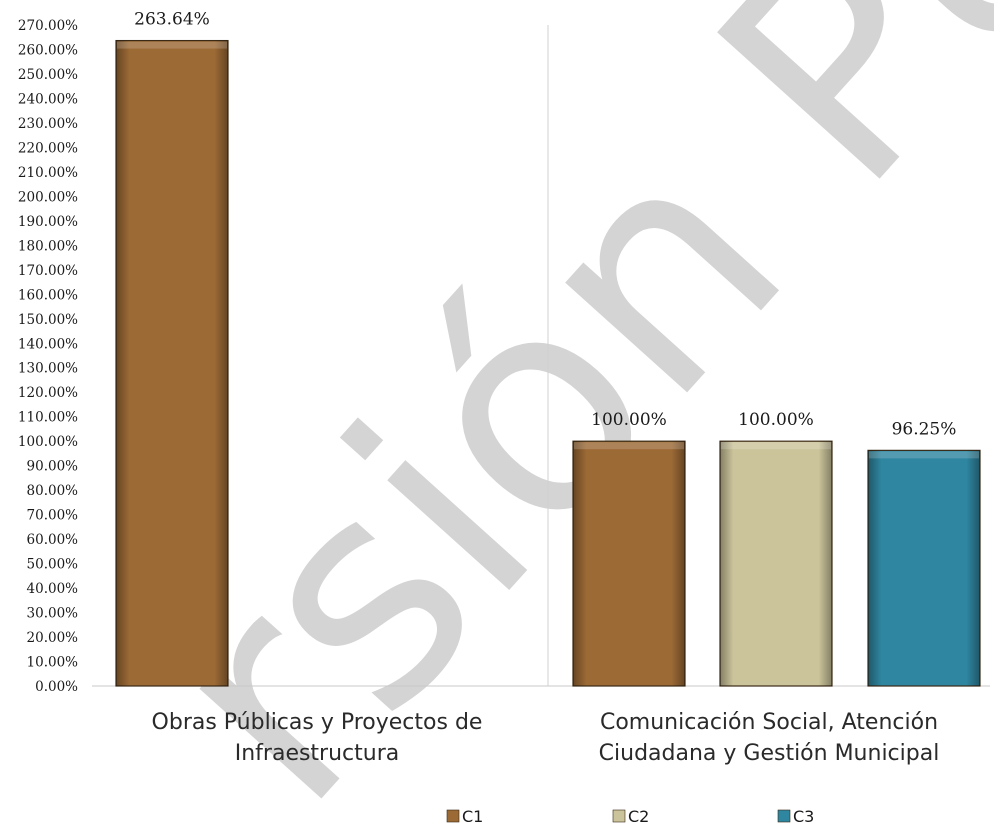  What do you see at coordinates (769, 753) in the screenshot?
I see `category-label: Ciudadana y Gestión Municipal` at bounding box center [769, 753].